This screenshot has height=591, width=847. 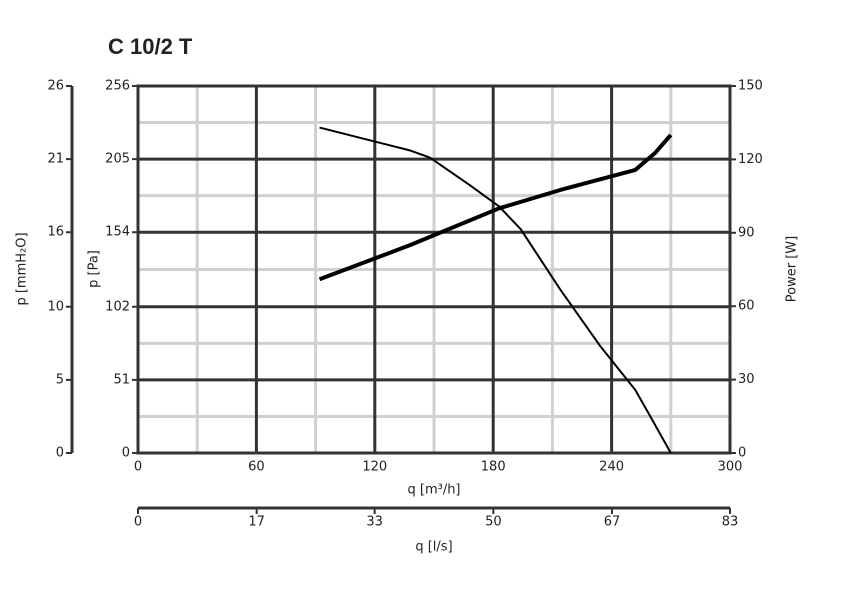 What do you see at coordinates (746, 306) in the screenshot?
I see `y2-tick-label: 60` at bounding box center [746, 306].